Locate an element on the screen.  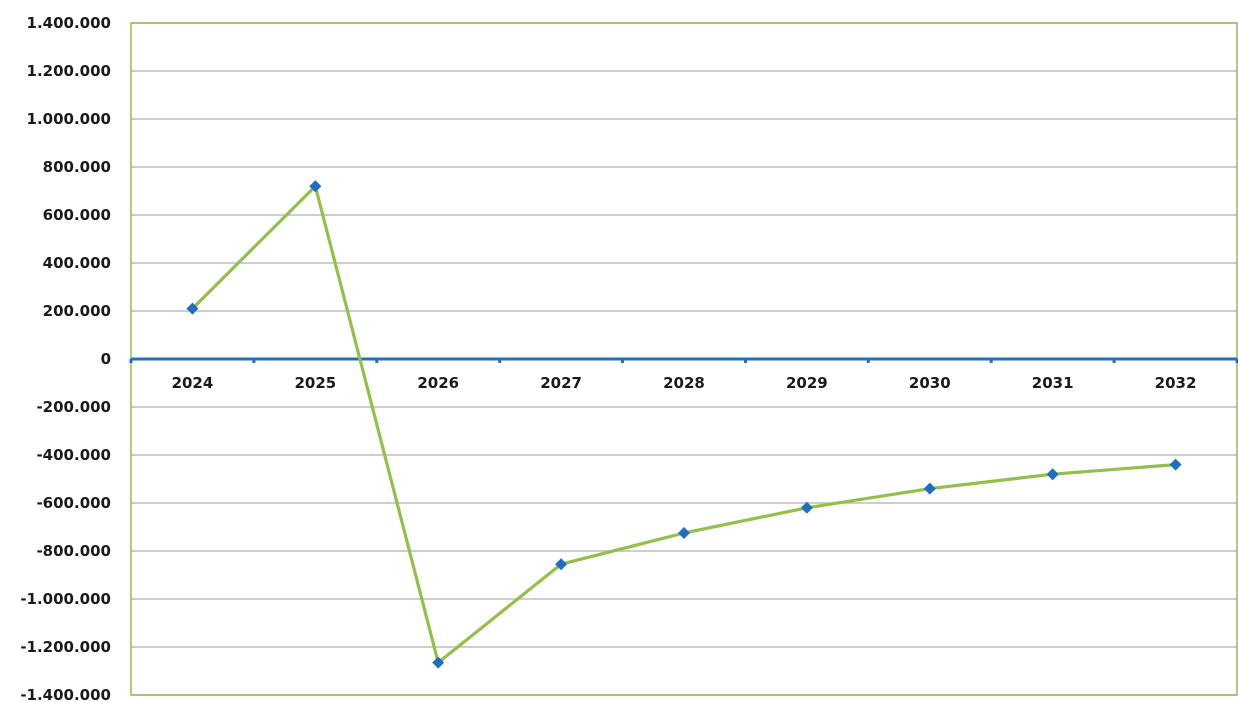
y-tick-label: -1.200.000 is located at coordinates (65, 647).